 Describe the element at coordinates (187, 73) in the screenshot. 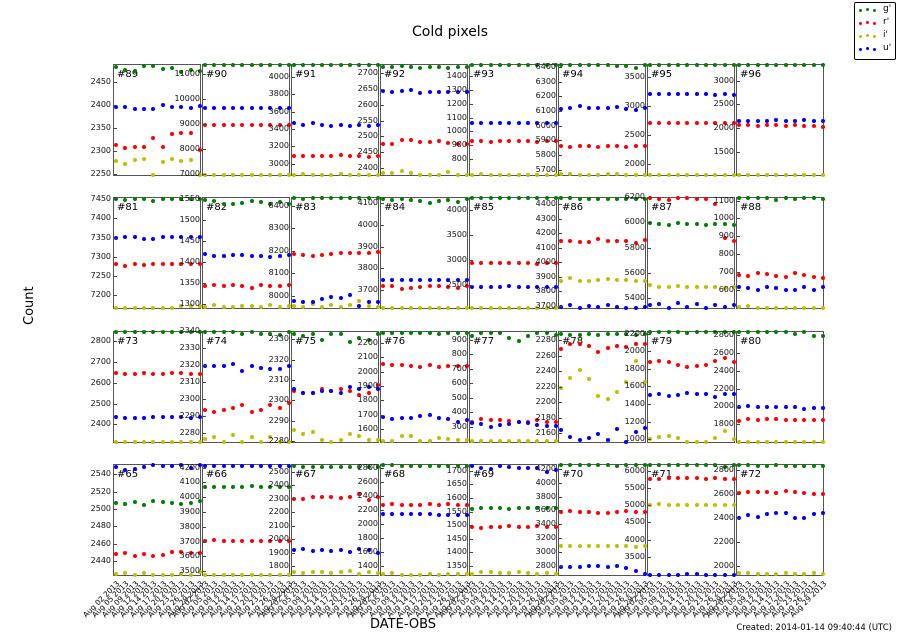

I see `y-tick-label: 11000` at that location.